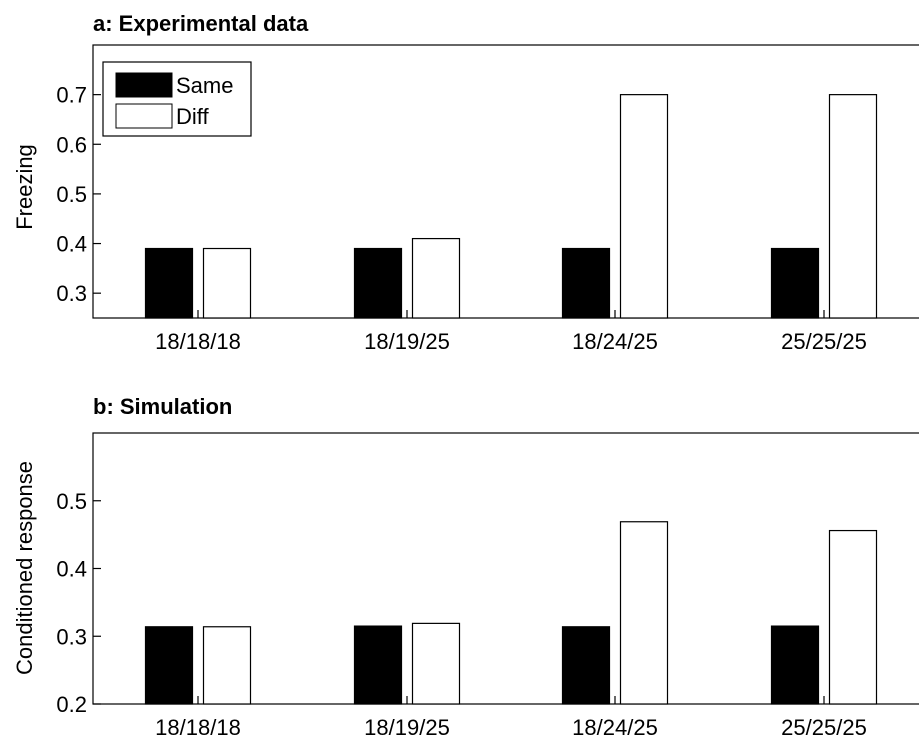  What do you see at coordinates (144, 85) in the screenshot?
I see `legend-swatch-same` at bounding box center [144, 85].